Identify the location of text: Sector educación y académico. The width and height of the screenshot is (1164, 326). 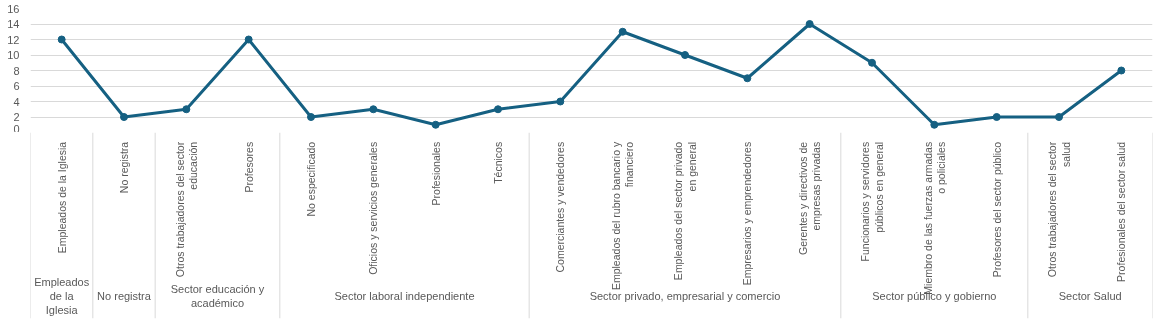
(217, 296).